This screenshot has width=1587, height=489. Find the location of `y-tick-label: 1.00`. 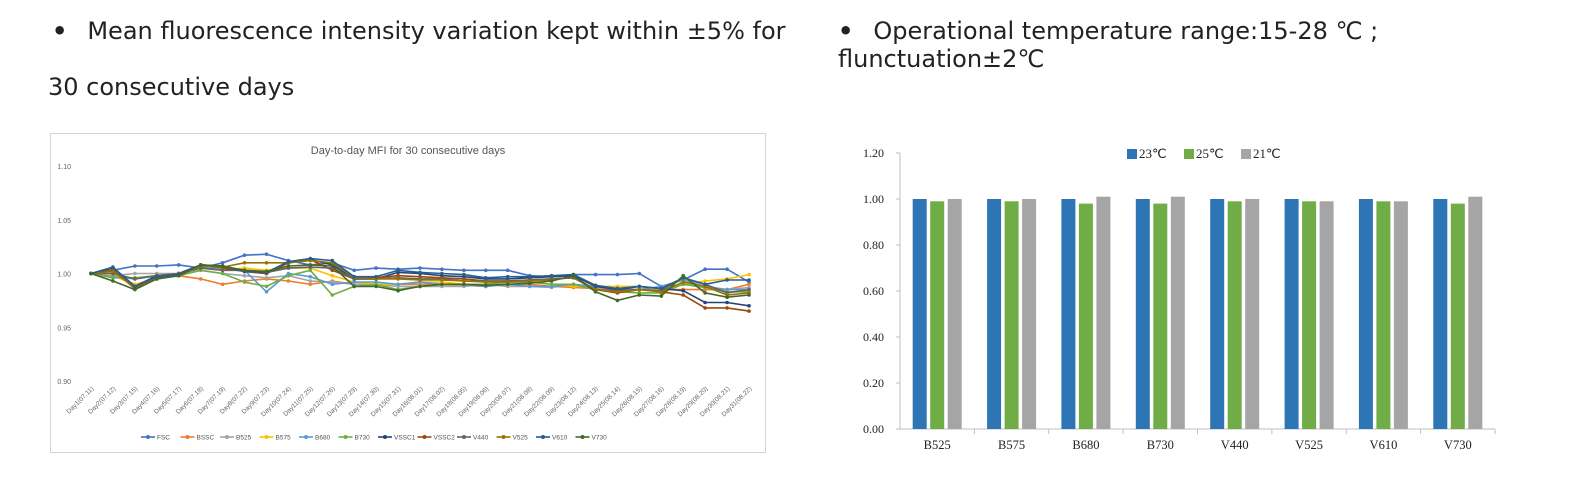

y-tick-label: 1.00 is located at coordinates (64, 275).